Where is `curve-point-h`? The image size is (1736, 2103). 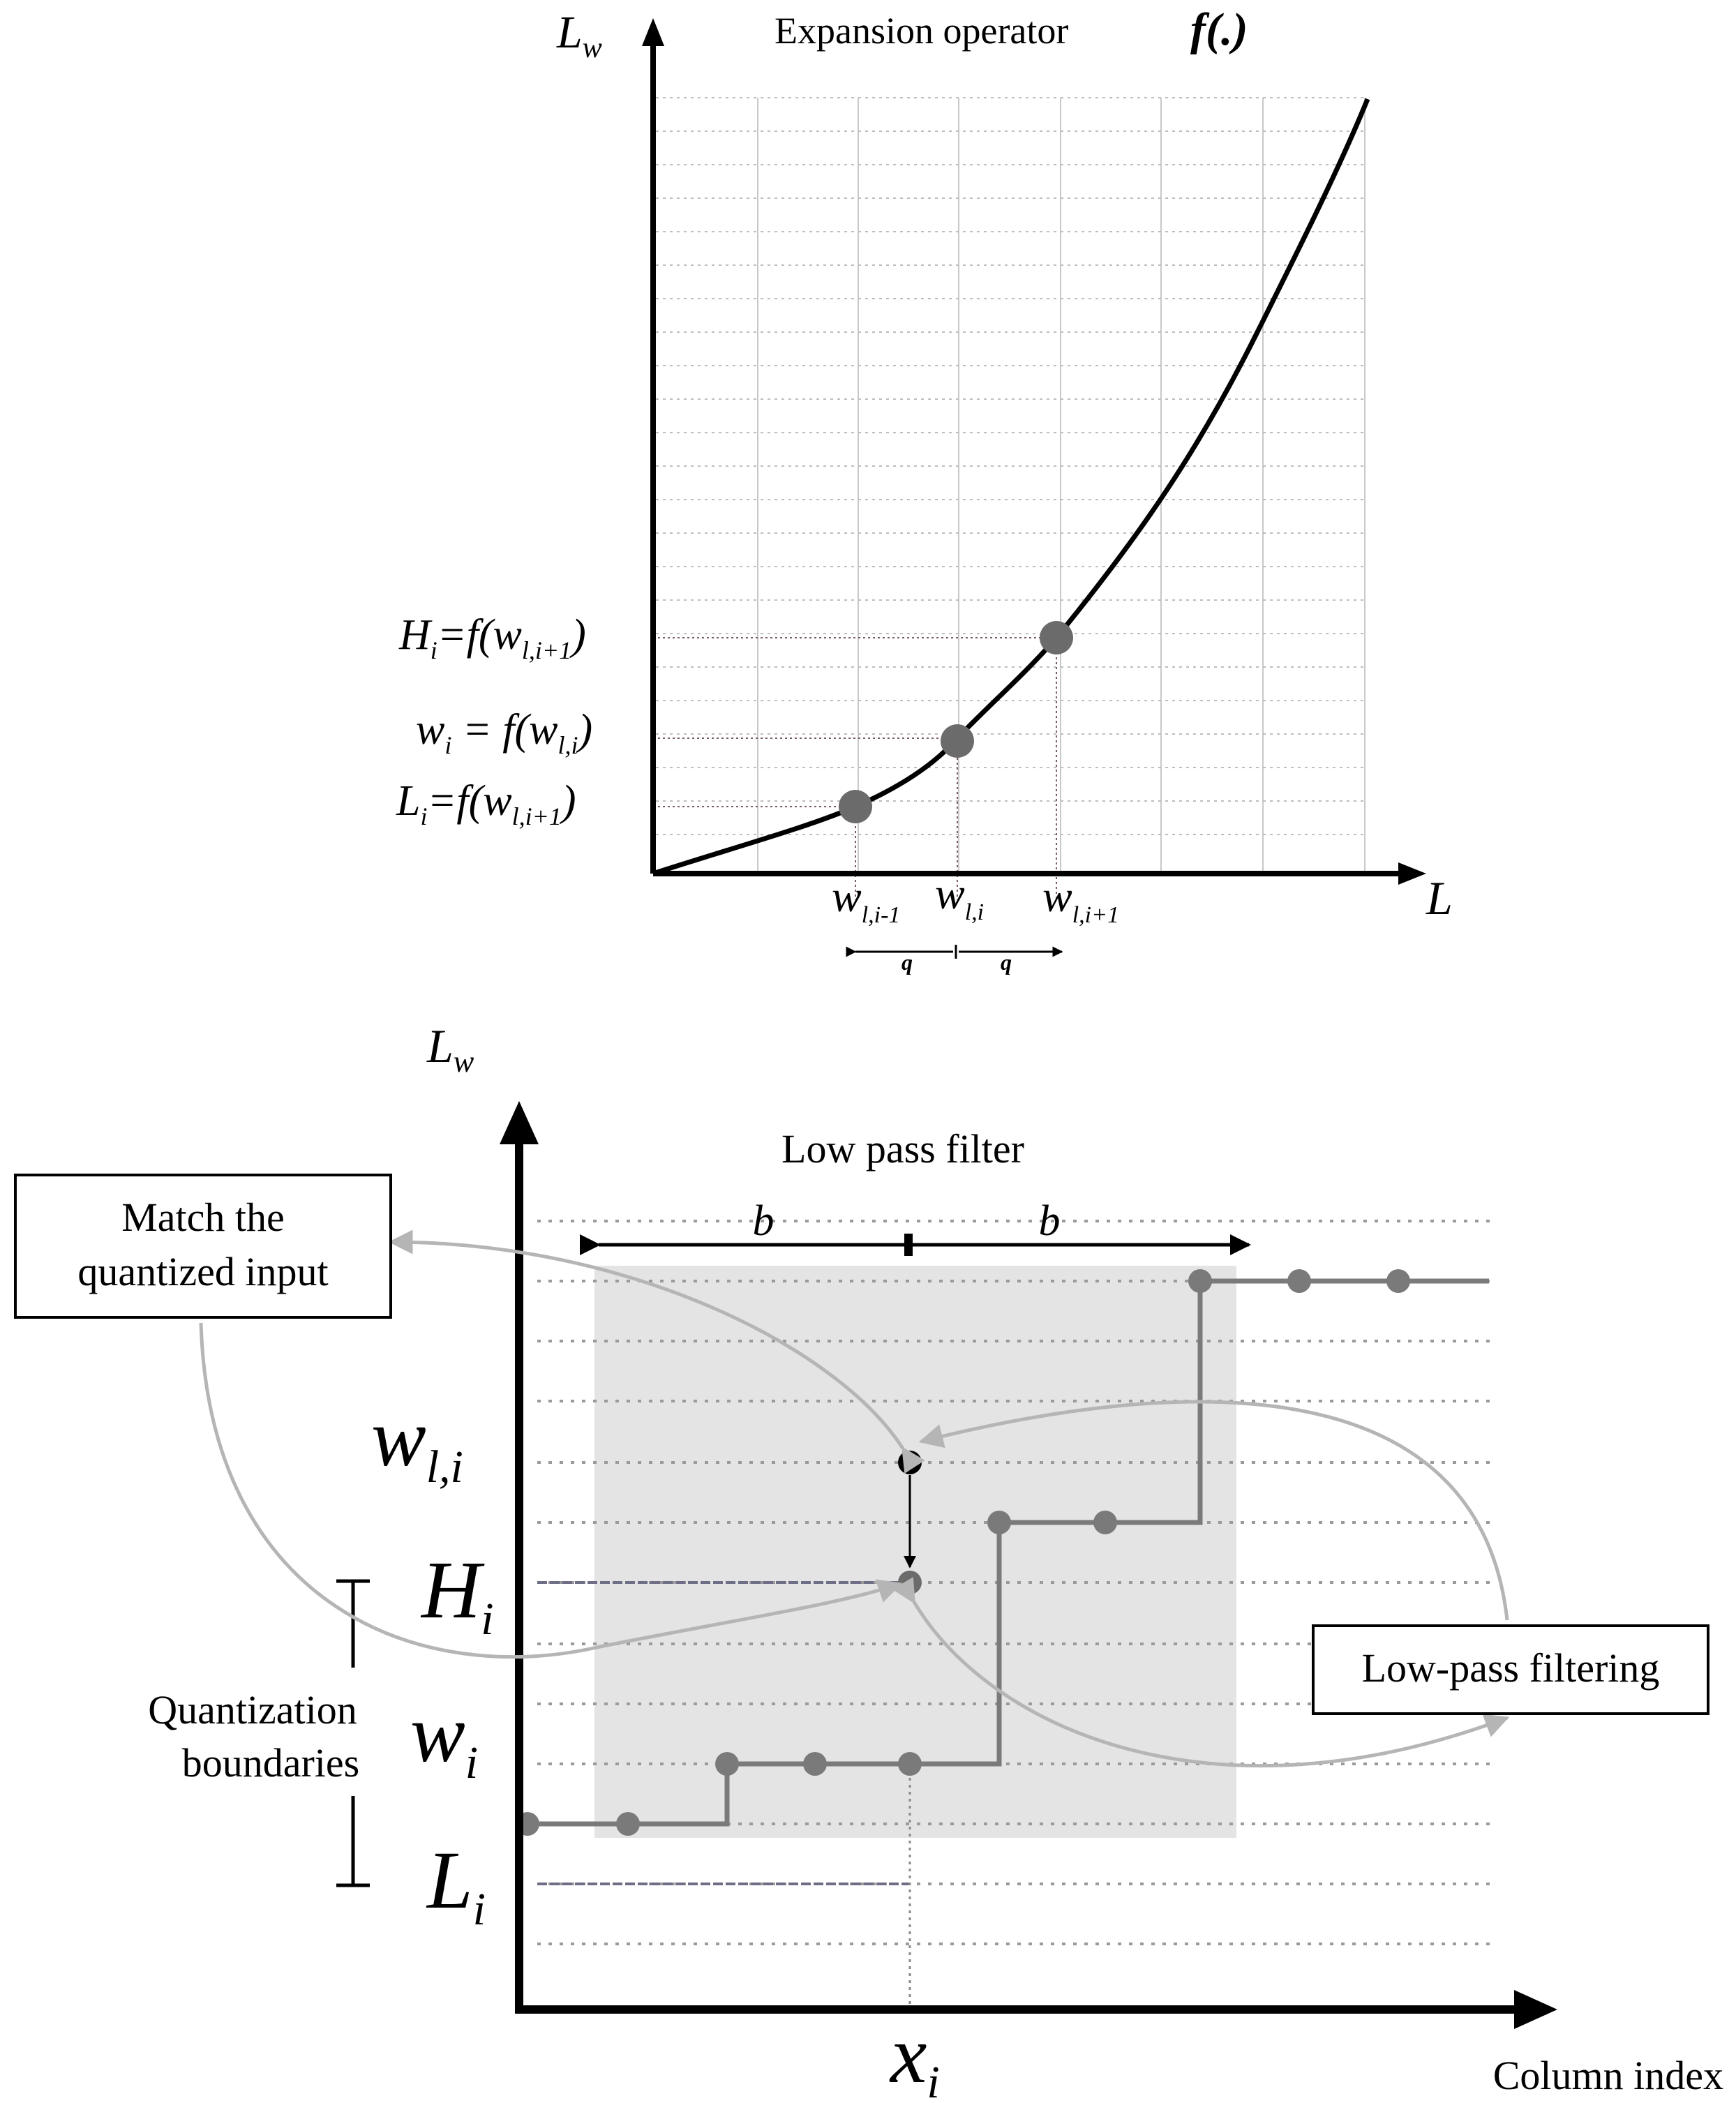 curve-point-h is located at coordinates (1056, 637).